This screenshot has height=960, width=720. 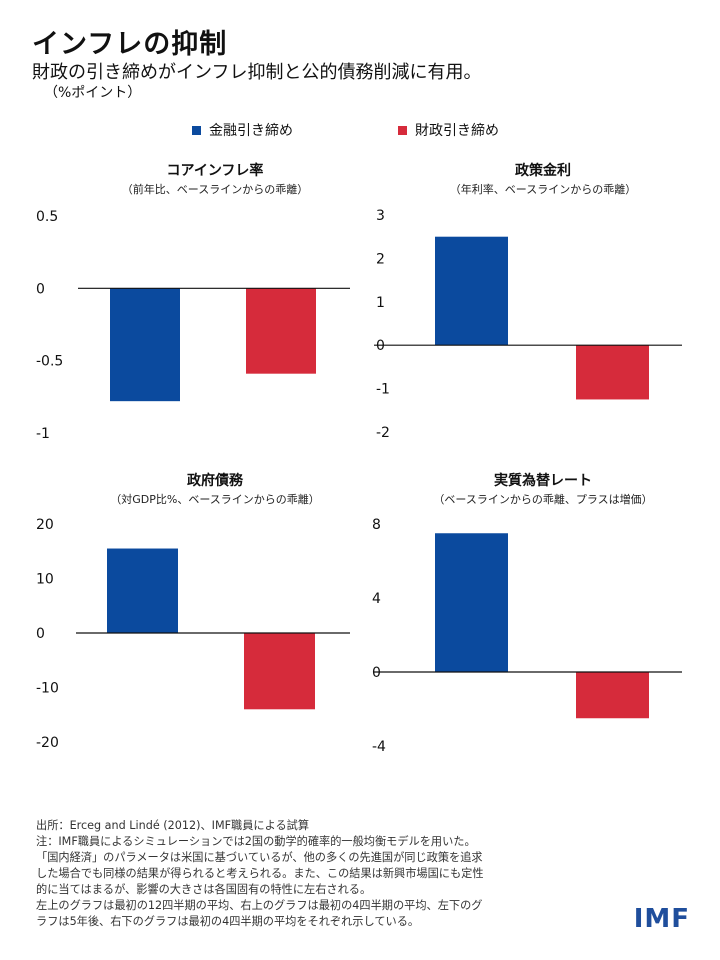 What do you see at coordinates (380, 303) in the screenshot?
I see `y-tick-label: 1` at bounding box center [380, 303].